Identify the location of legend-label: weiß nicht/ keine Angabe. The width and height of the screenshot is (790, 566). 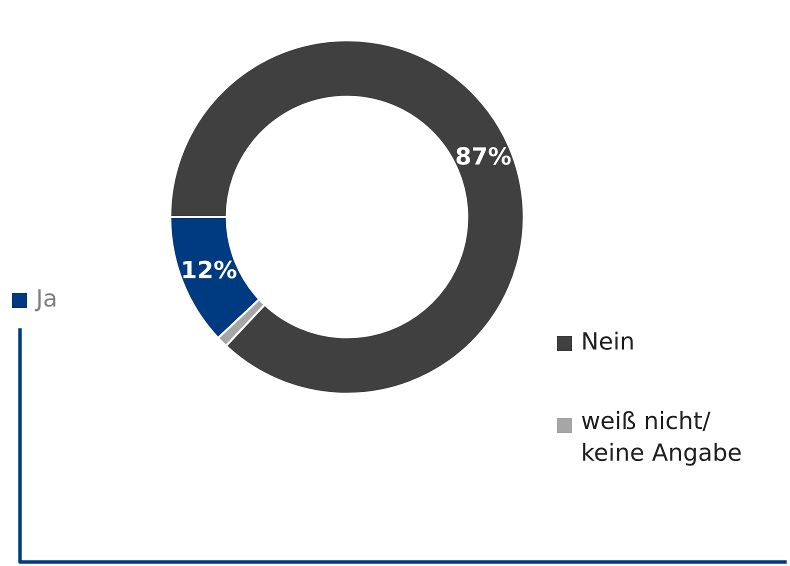
(661, 438).